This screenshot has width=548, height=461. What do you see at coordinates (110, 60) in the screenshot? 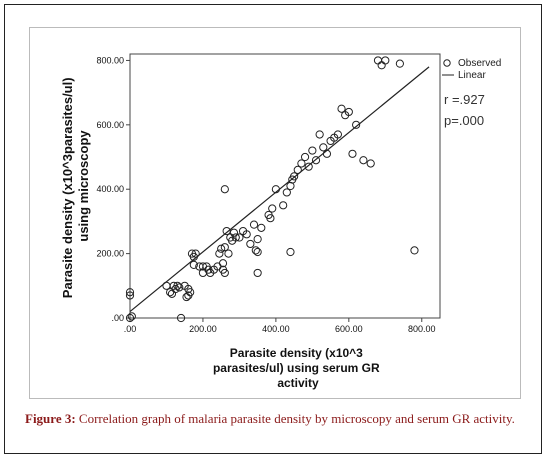
I see `y-tick-label: 800.00` at bounding box center [110, 60].